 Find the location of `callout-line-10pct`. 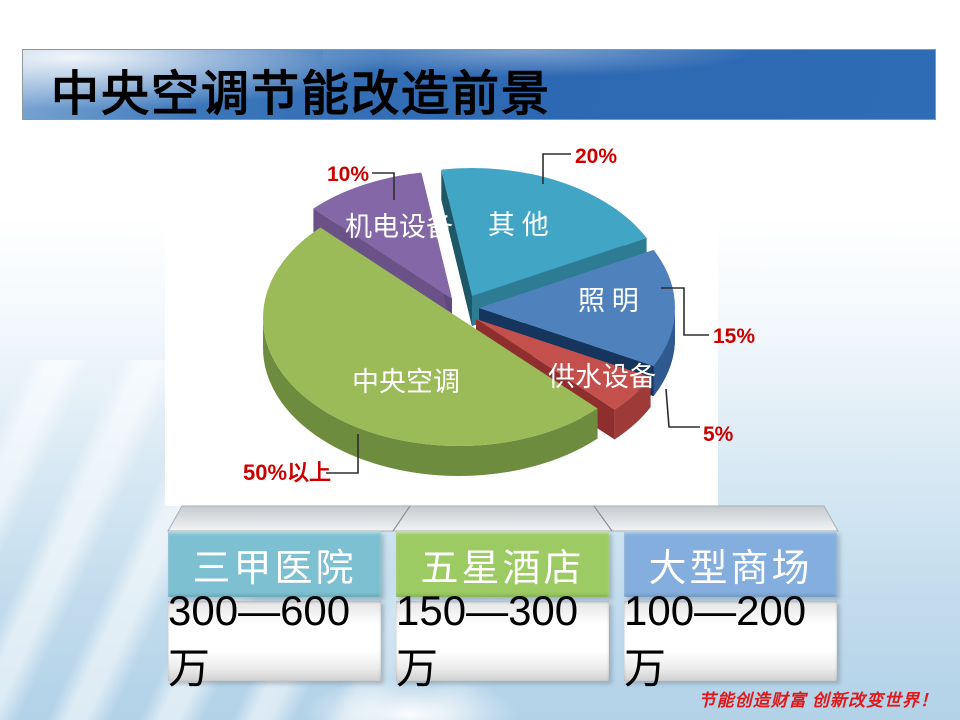

callout-line-10pct is located at coordinates (383, 186).